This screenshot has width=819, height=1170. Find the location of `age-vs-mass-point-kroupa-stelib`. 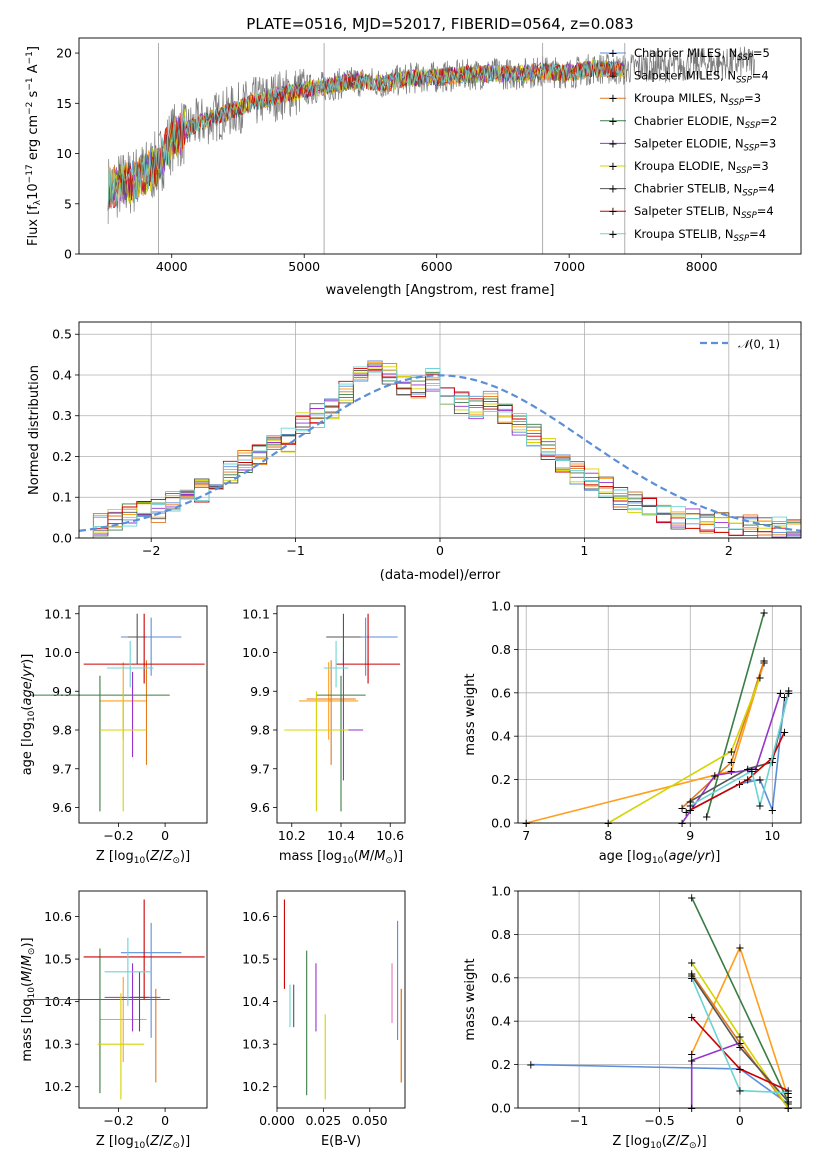

age-vs-mass-point-kroupa-stelib is located at coordinates (336, 664).